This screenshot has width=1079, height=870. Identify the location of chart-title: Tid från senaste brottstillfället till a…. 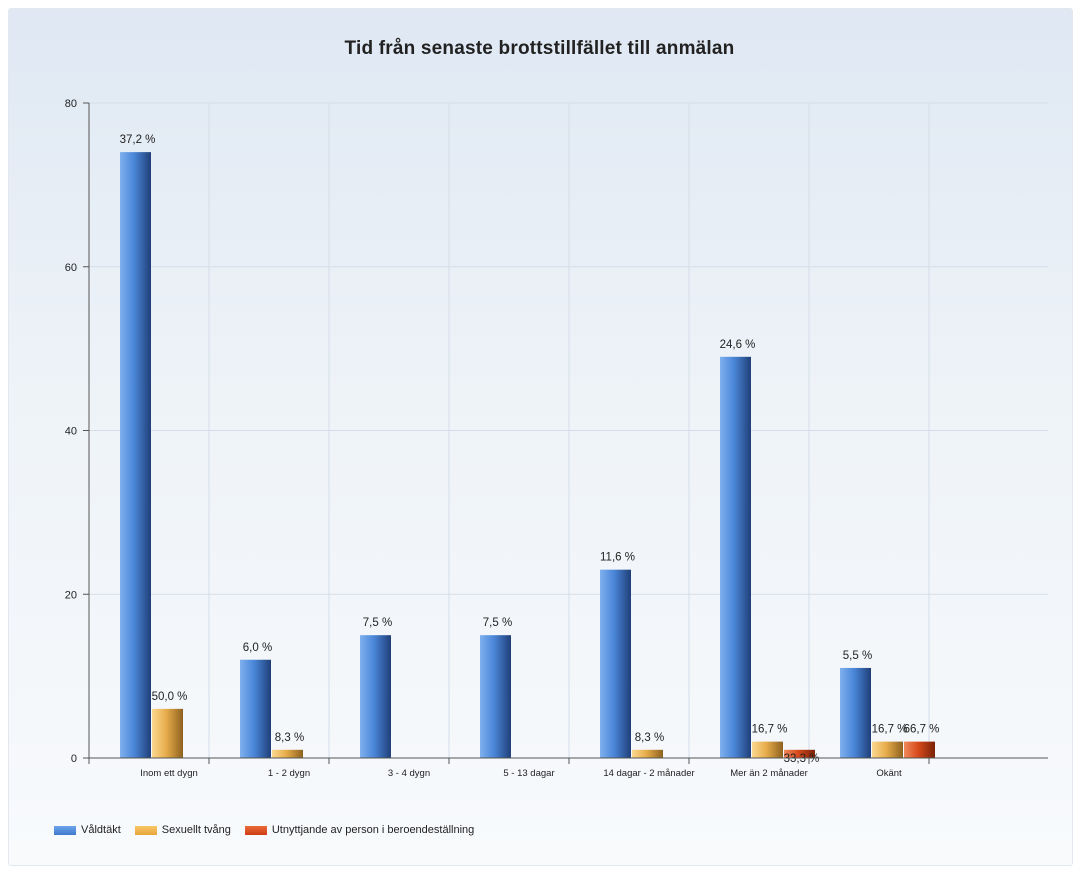
(539, 48).